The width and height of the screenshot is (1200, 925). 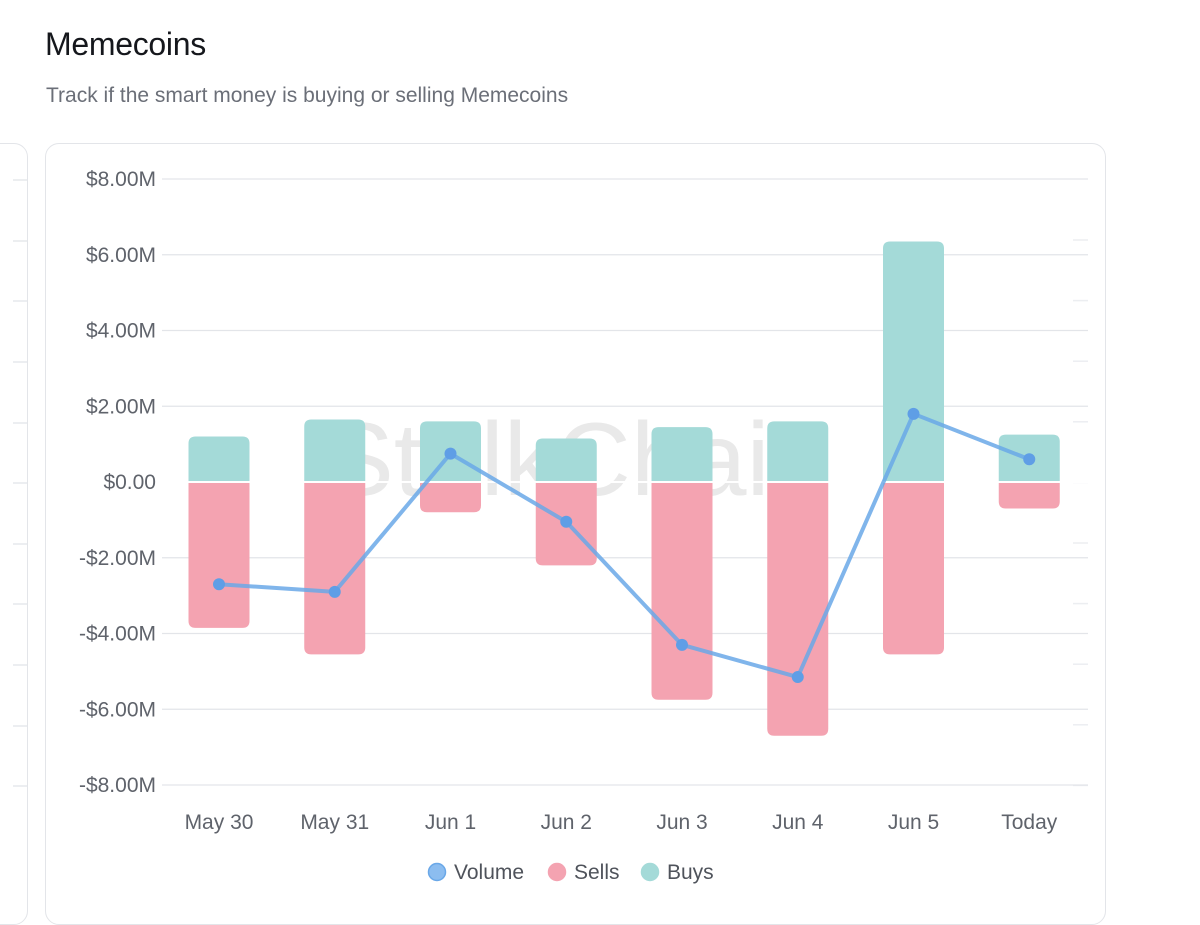 What do you see at coordinates (121, 331) in the screenshot?
I see `y-tick-label: $4.00M` at bounding box center [121, 331].